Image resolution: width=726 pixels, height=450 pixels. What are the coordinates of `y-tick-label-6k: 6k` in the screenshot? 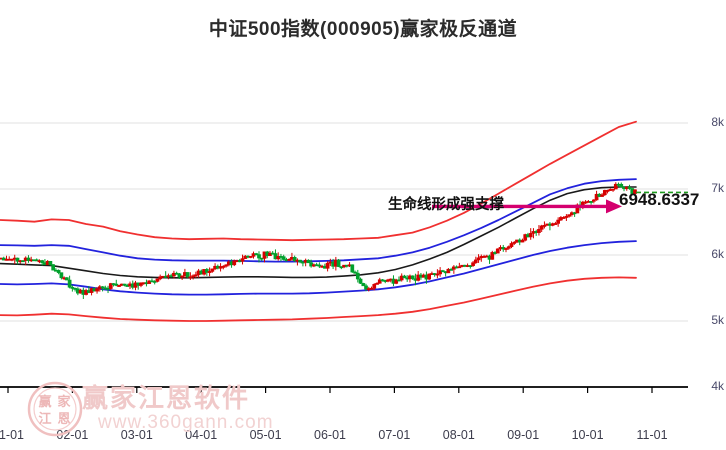 It's located at (717, 254).